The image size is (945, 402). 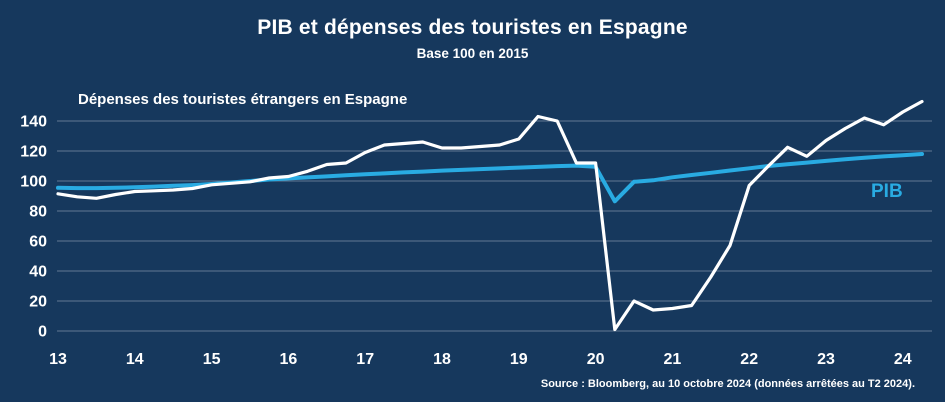 I want to click on y-tick-label: 60, so click(x=38, y=242).